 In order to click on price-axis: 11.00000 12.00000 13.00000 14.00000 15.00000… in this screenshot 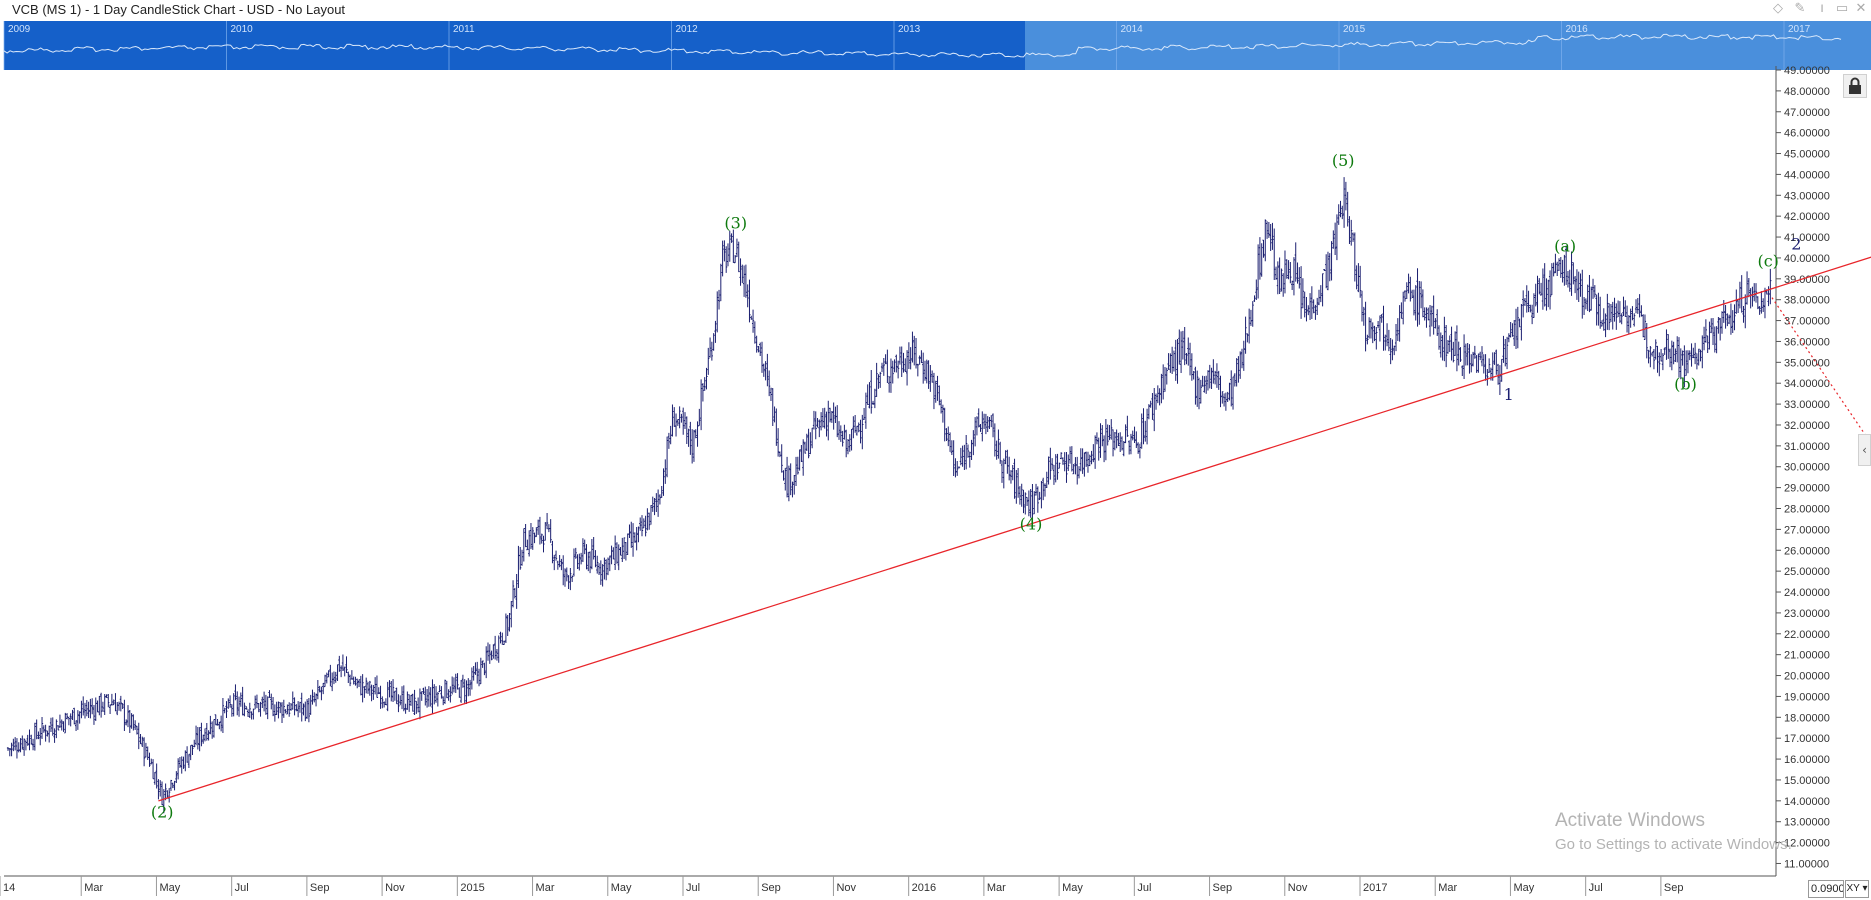, I will do `click(1802, 470)`.